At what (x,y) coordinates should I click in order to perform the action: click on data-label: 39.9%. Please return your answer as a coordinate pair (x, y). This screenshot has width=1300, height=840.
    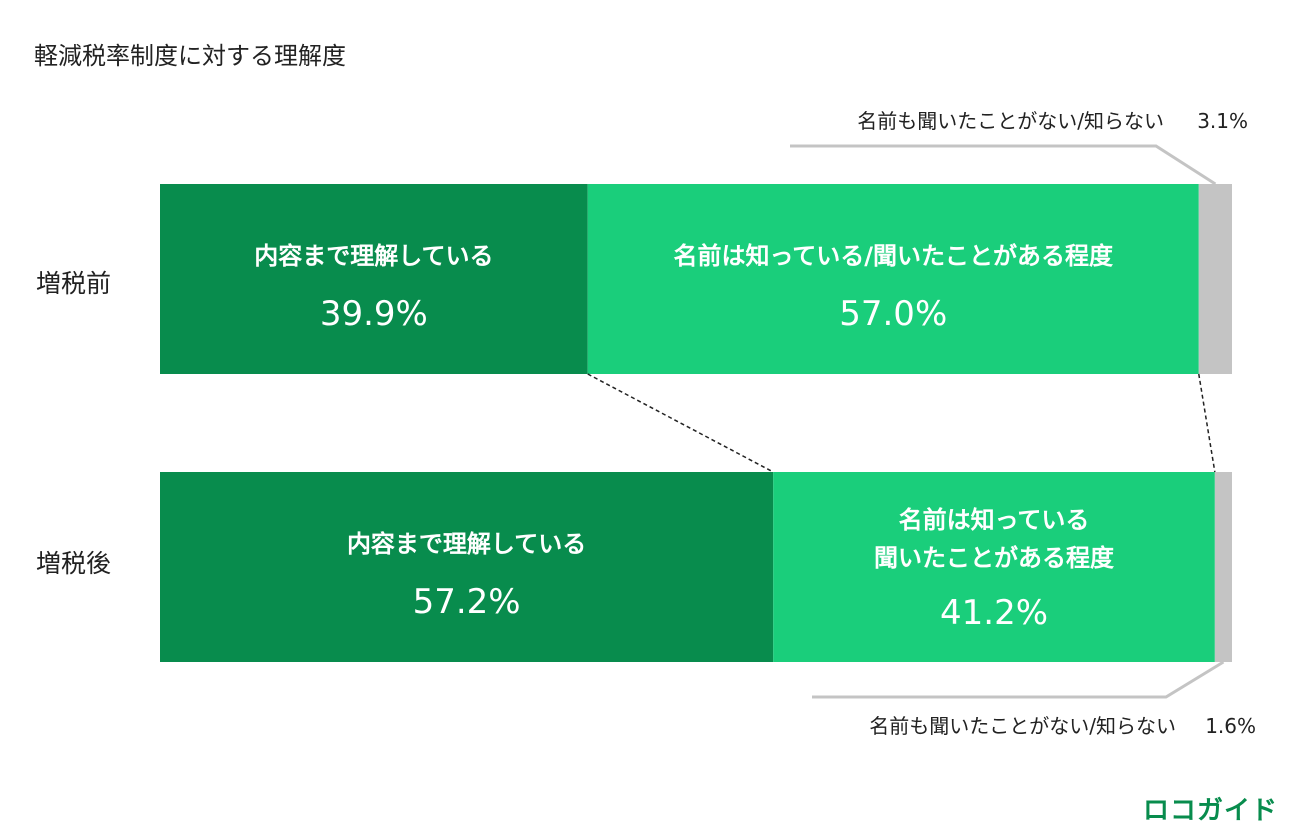
    Looking at the image, I should click on (374, 314).